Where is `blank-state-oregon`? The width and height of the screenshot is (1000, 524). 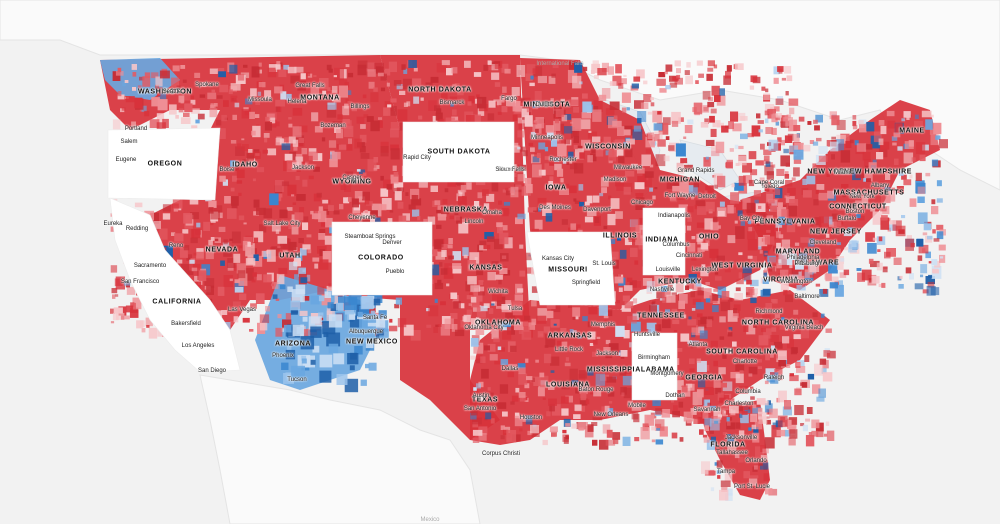
blank-state-oregon is located at coordinates (164, 164).